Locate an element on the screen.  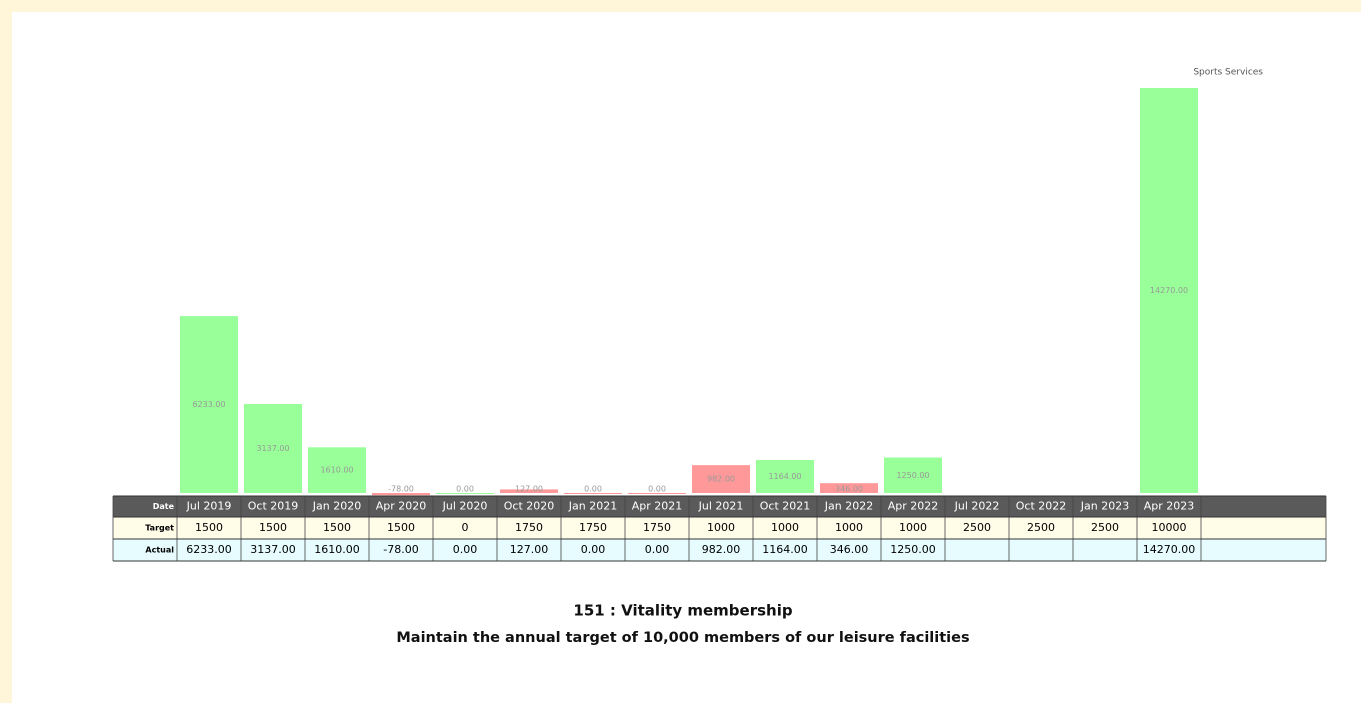
actual-cell: 3137.00 is located at coordinates (273, 549).